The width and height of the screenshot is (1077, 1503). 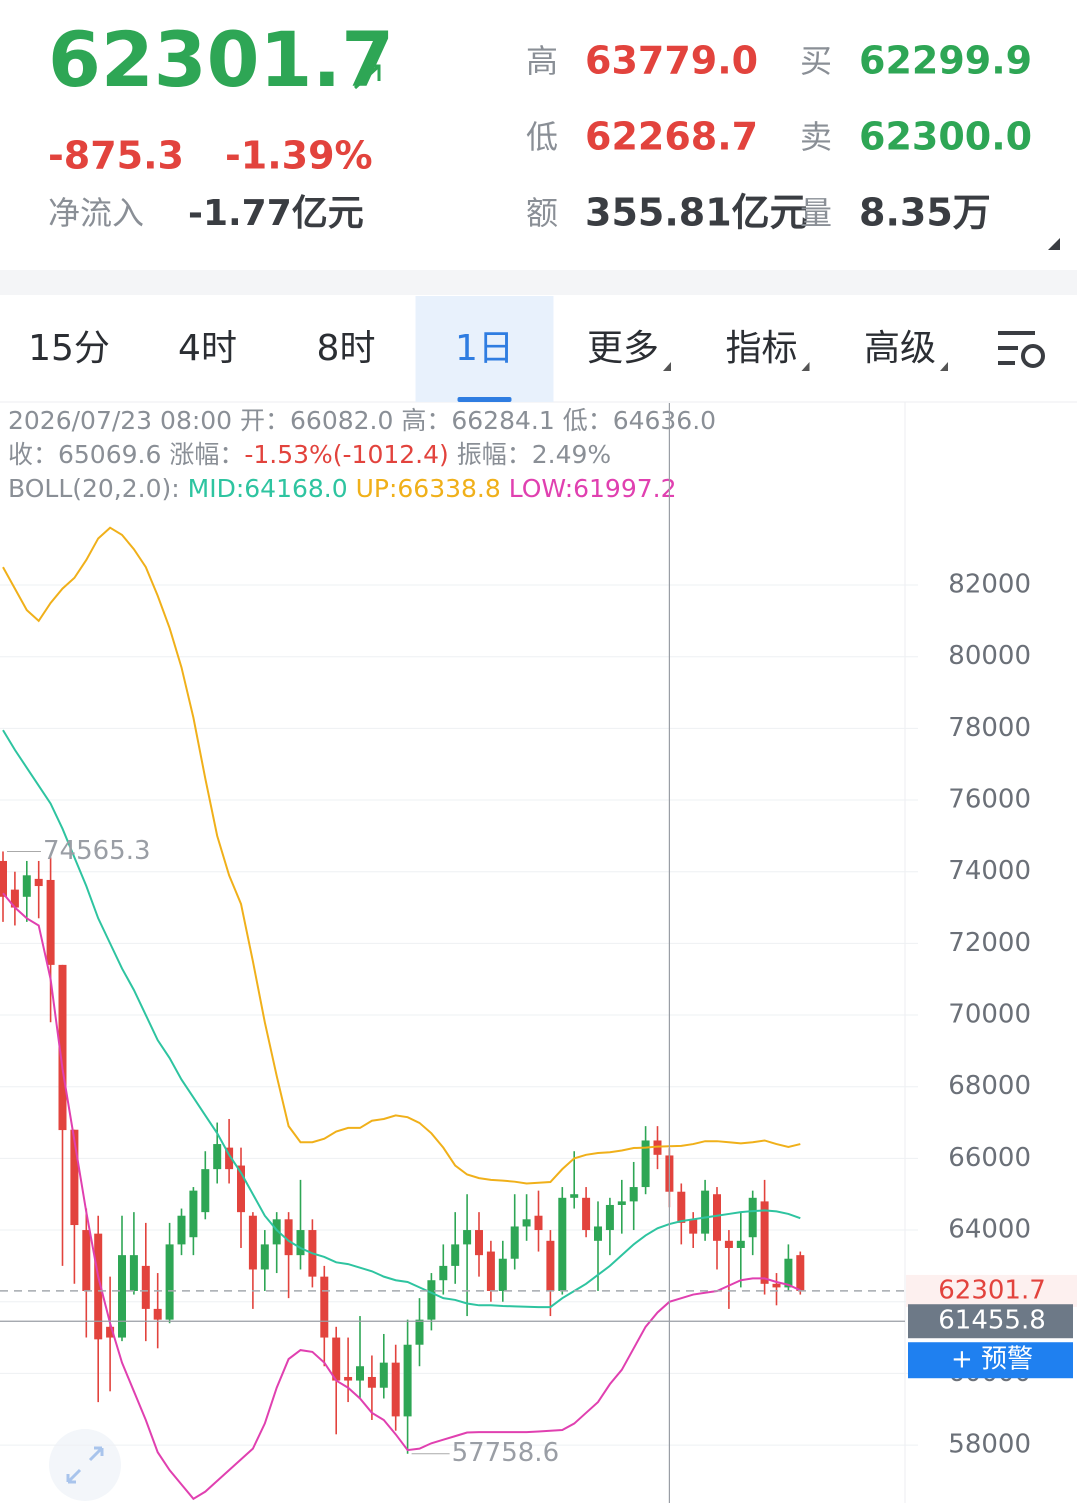 I want to click on up-arrow, so click(x=367, y=77).